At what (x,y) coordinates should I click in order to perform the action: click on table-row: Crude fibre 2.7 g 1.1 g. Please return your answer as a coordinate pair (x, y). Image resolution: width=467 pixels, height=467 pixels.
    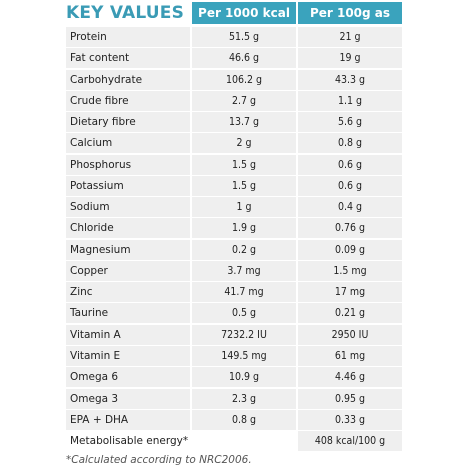
    Looking at the image, I should click on (234, 100).